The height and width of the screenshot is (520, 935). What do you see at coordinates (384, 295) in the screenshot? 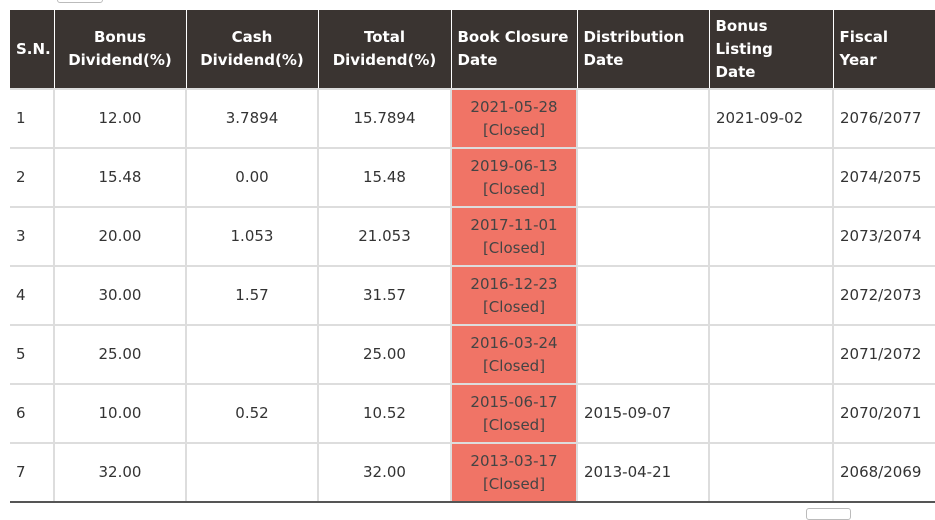
I see `cell-total: 31.57` at bounding box center [384, 295].